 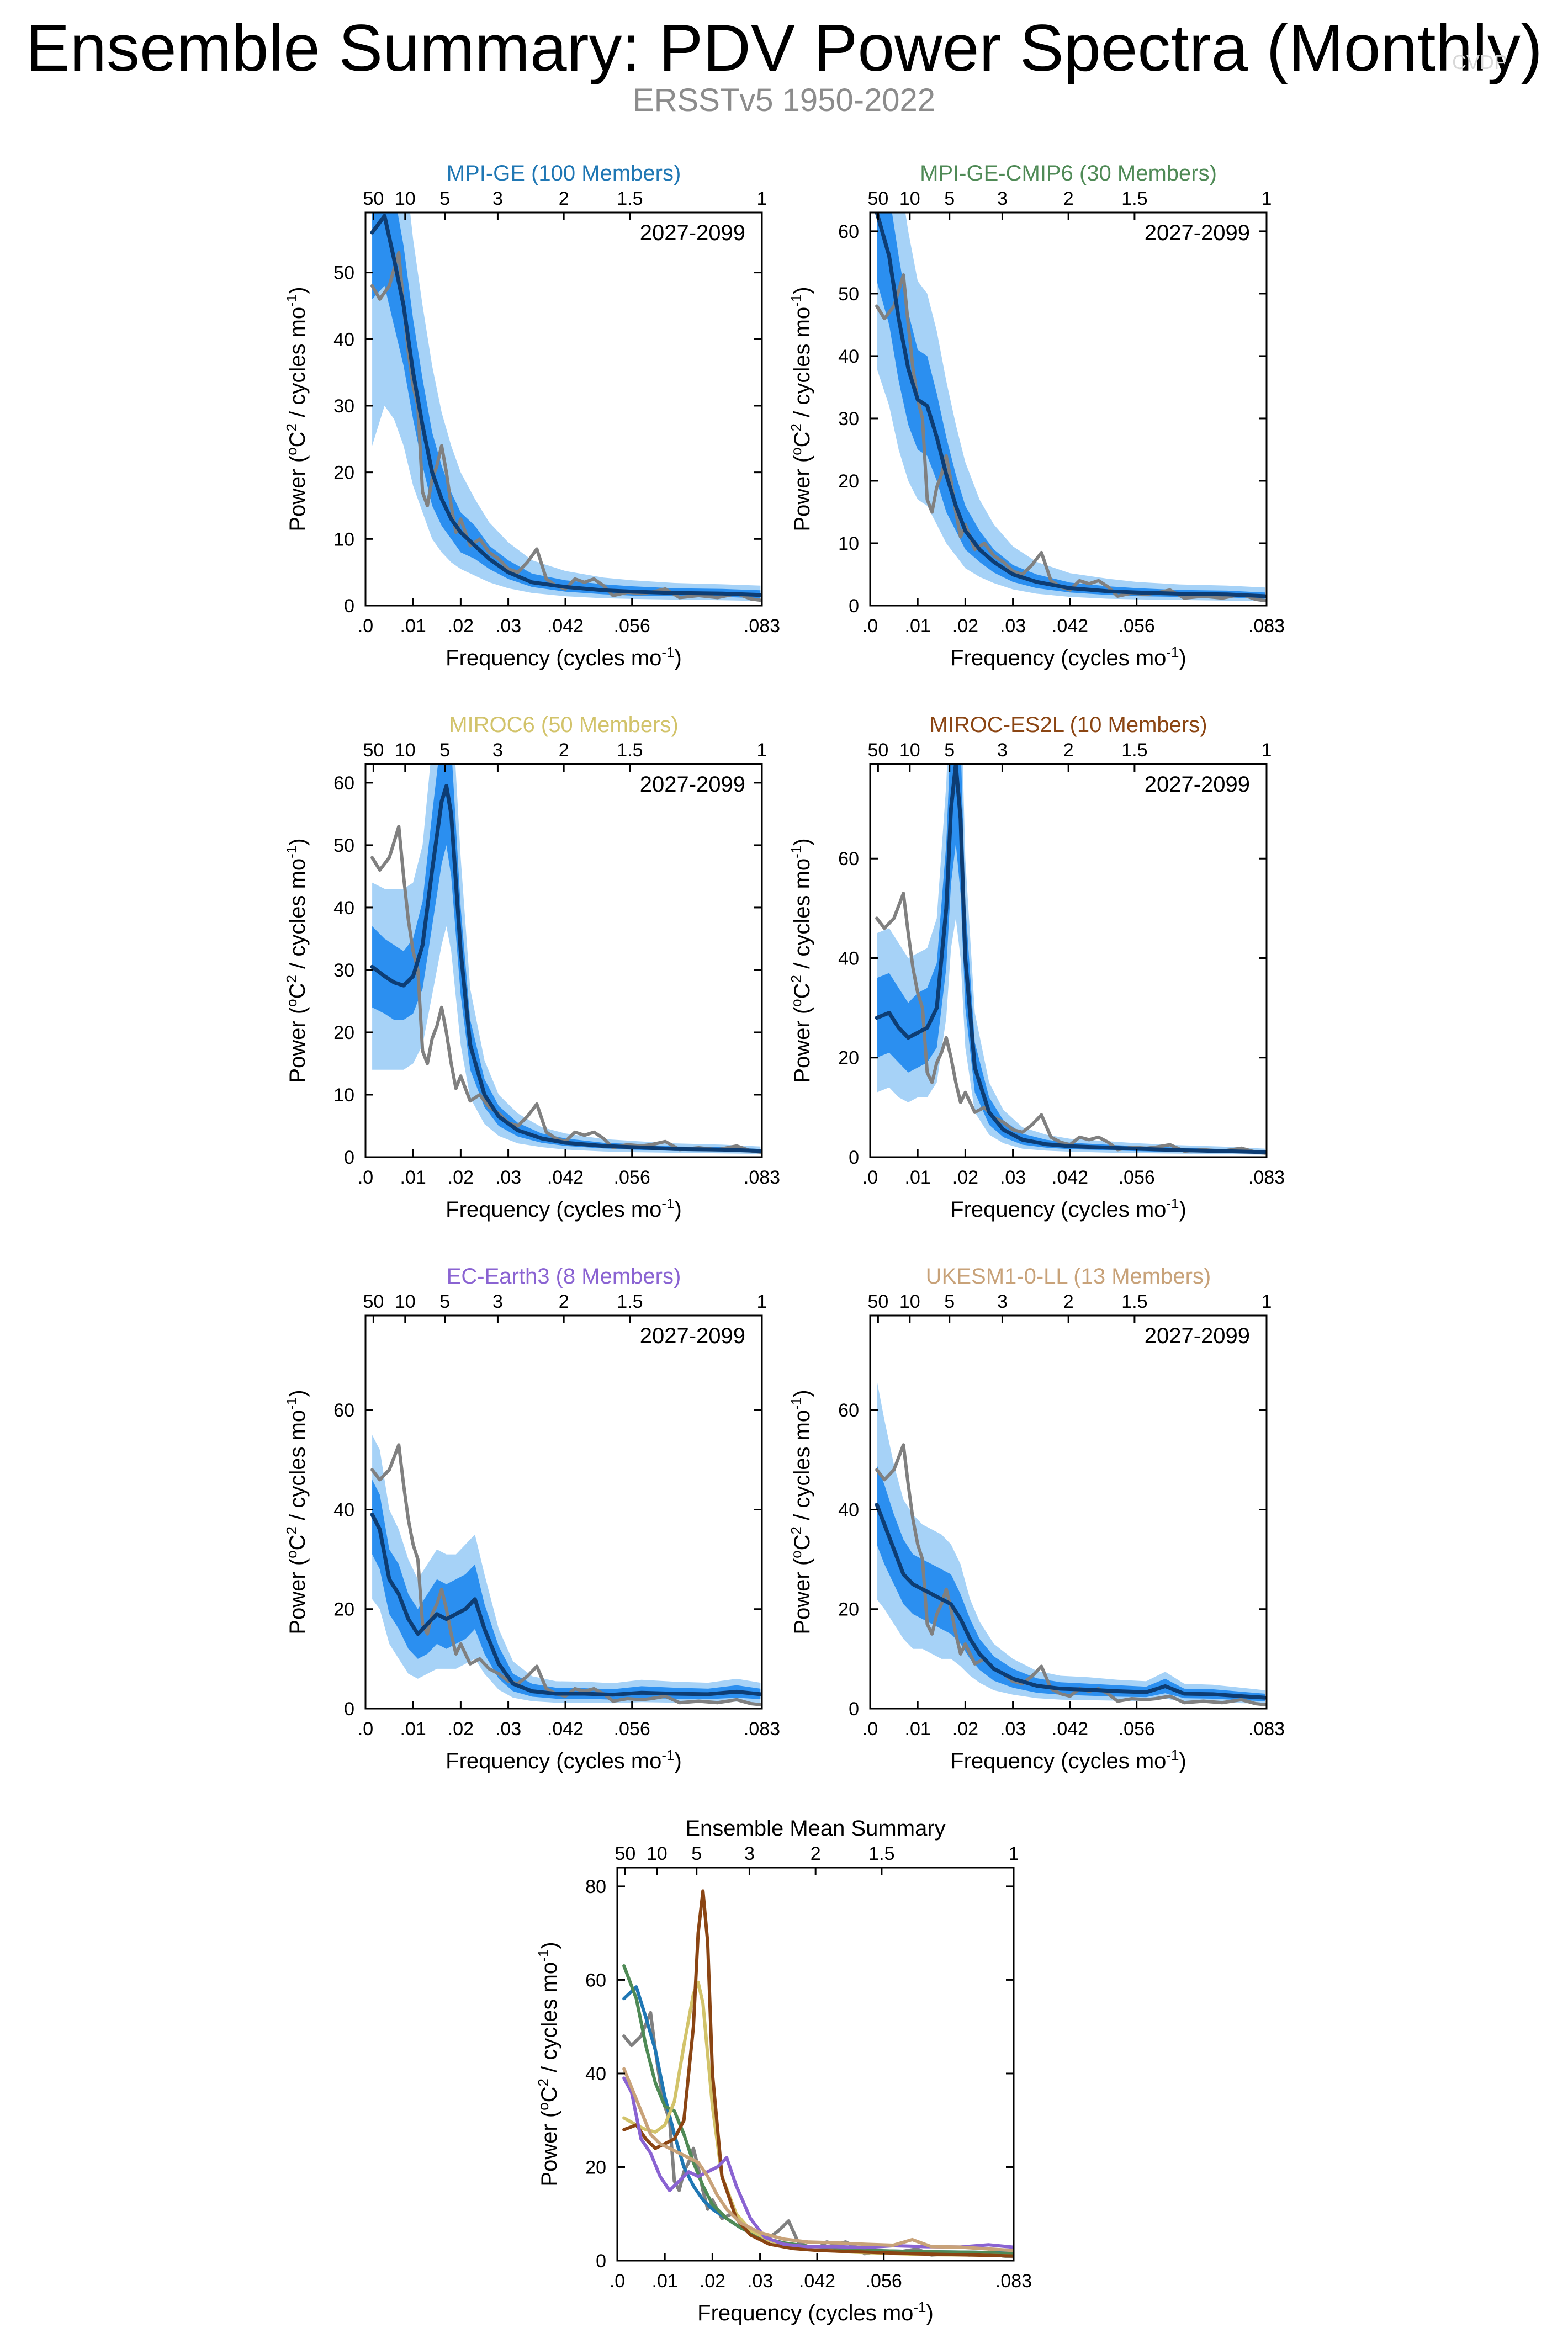 I want to click on panel-title: MPI-GE-CMIP6 (30 Members), so click(x=1068, y=173).